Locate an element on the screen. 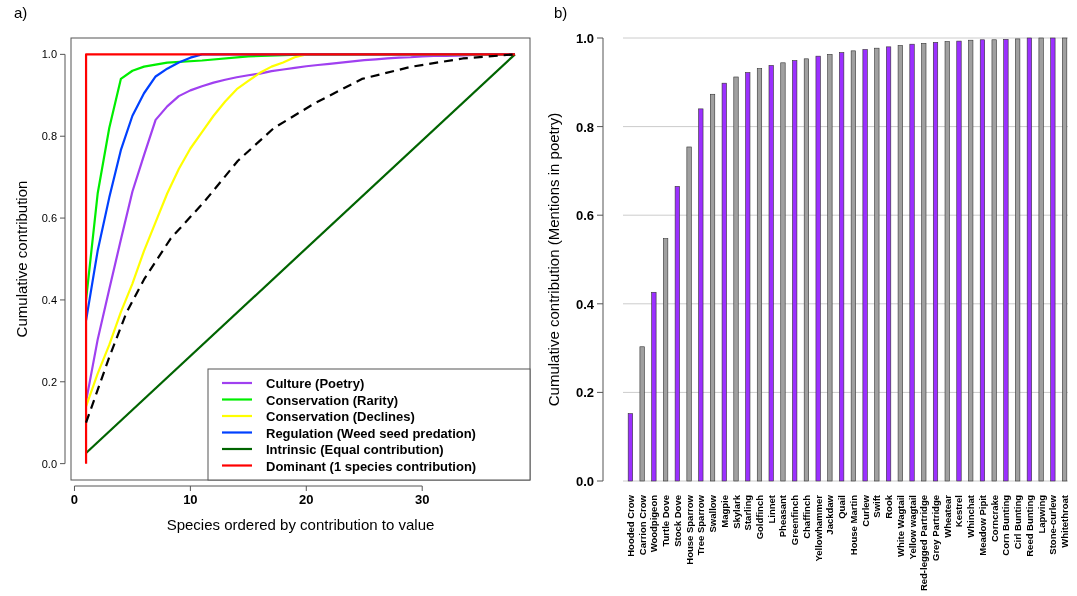 The image size is (1077, 596). x-tick-label: Starling is located at coordinates (748, 512).